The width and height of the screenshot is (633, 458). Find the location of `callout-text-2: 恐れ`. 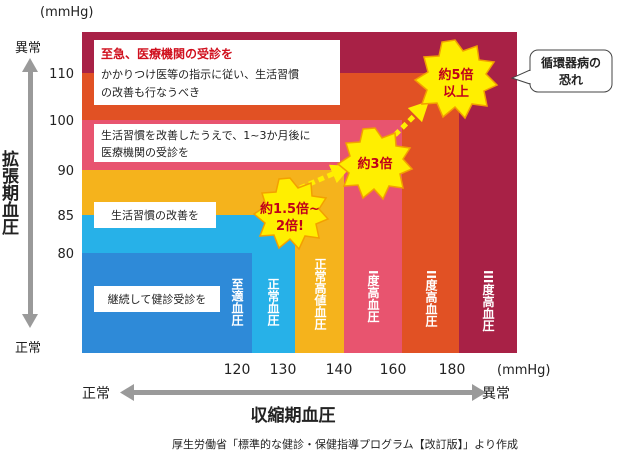

callout-text-2: 恐れ is located at coordinates (571, 80).